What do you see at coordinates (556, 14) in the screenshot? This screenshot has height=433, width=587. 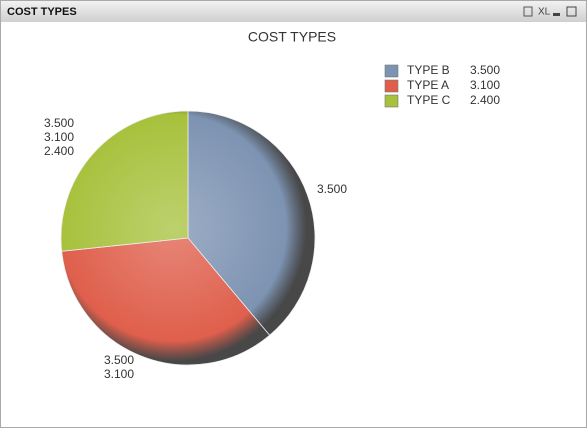 I see `minimize-button` at bounding box center [556, 14].